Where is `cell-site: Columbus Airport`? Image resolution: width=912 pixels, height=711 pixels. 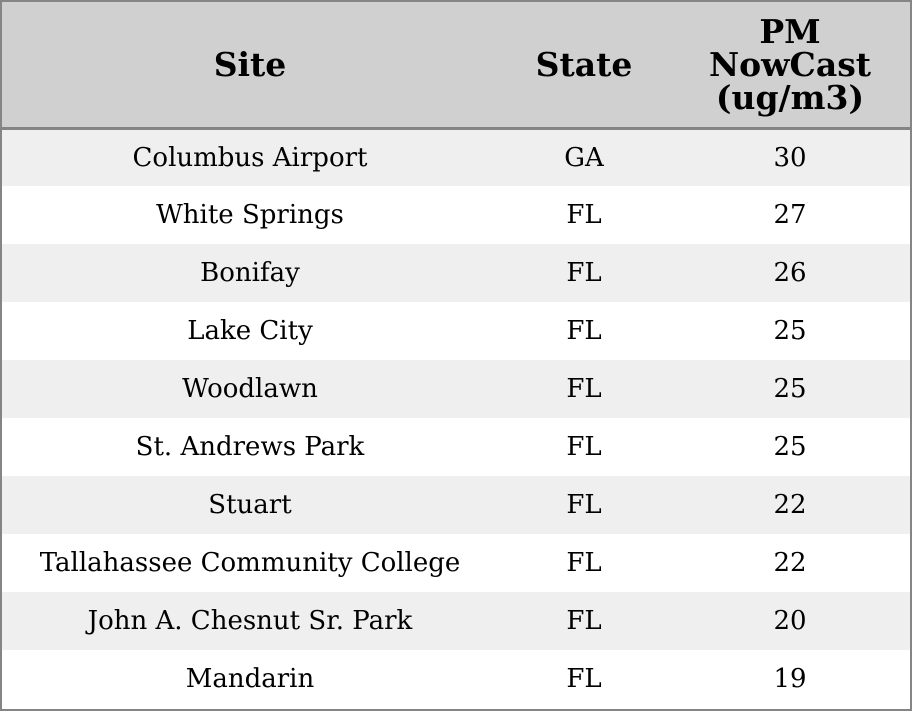 cell-site: Columbus Airport is located at coordinates (250, 157).